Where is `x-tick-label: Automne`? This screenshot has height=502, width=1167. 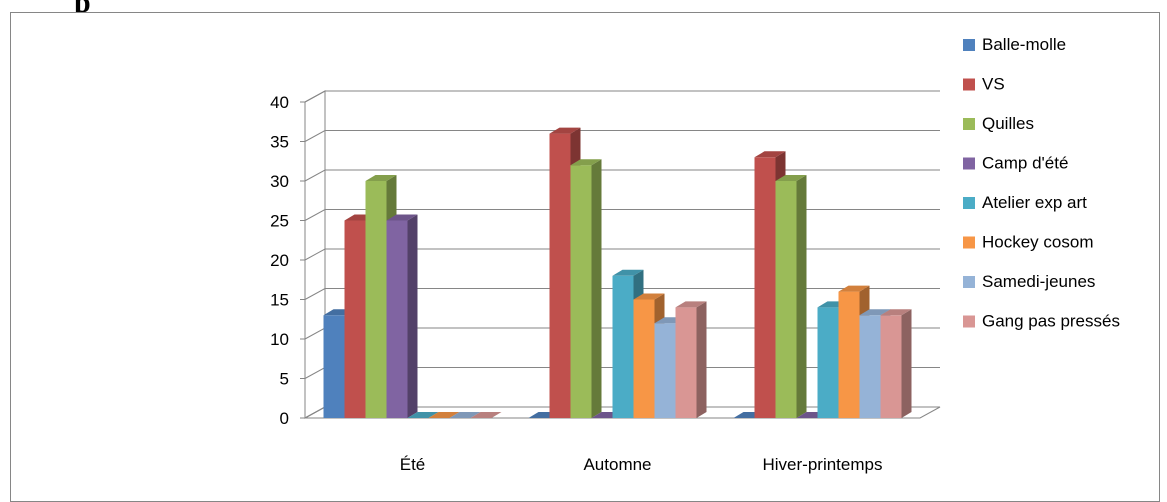 x-tick-label: Automne is located at coordinates (617, 464).